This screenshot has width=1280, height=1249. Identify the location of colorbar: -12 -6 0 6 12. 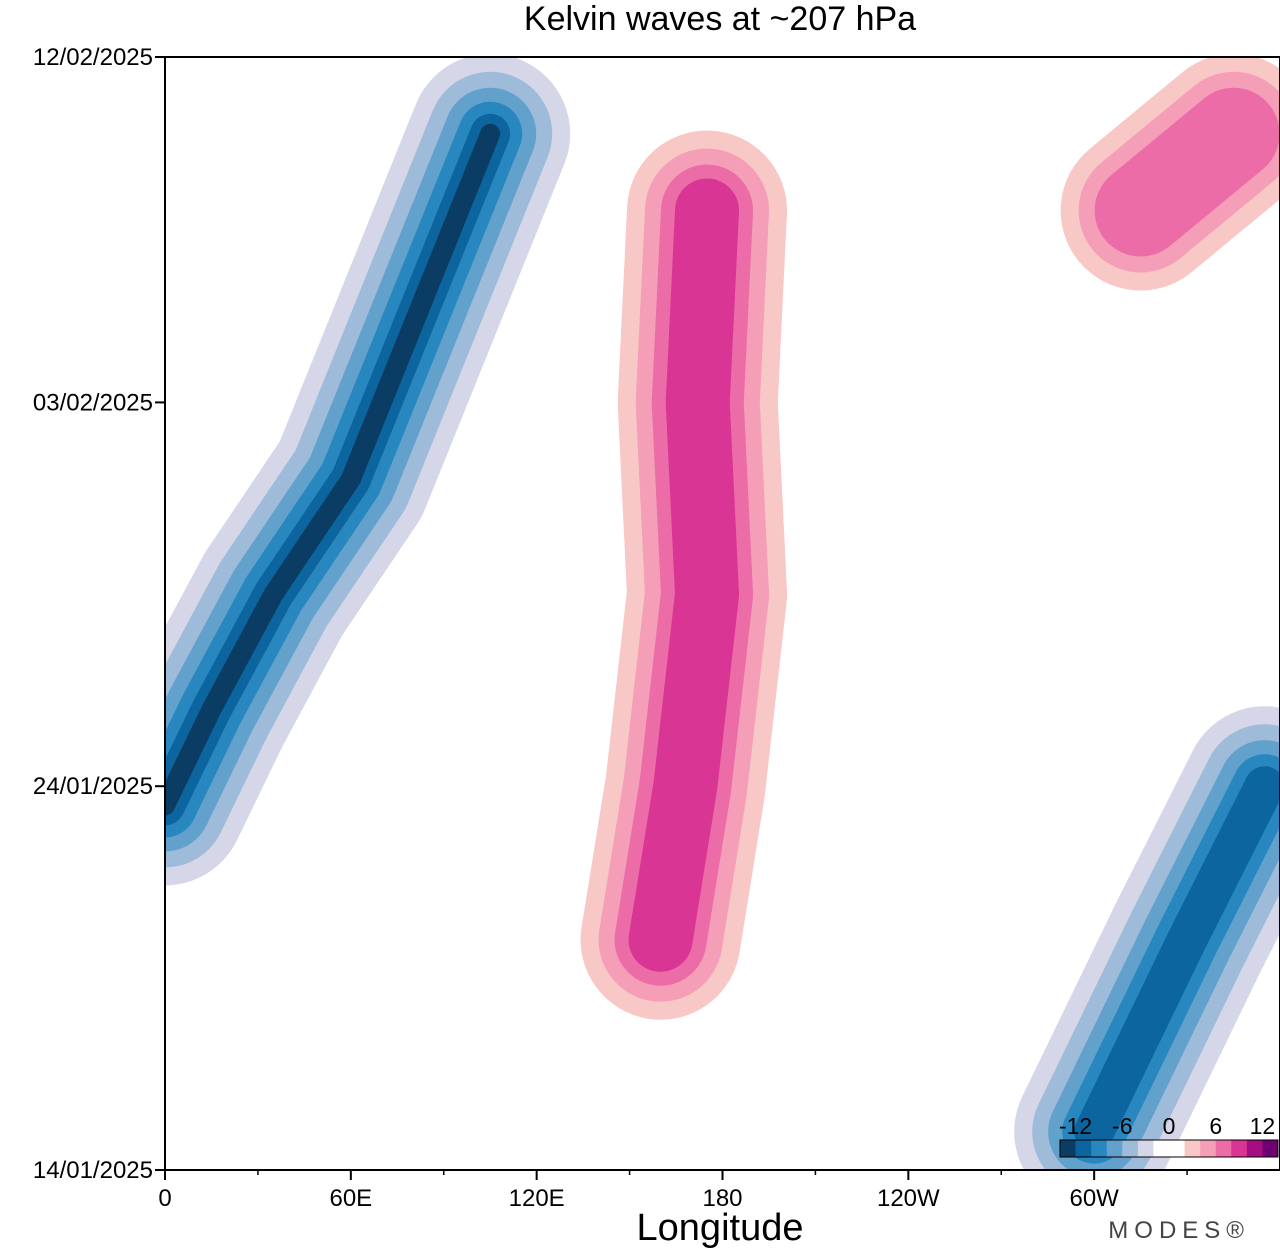
(1169, 1135).